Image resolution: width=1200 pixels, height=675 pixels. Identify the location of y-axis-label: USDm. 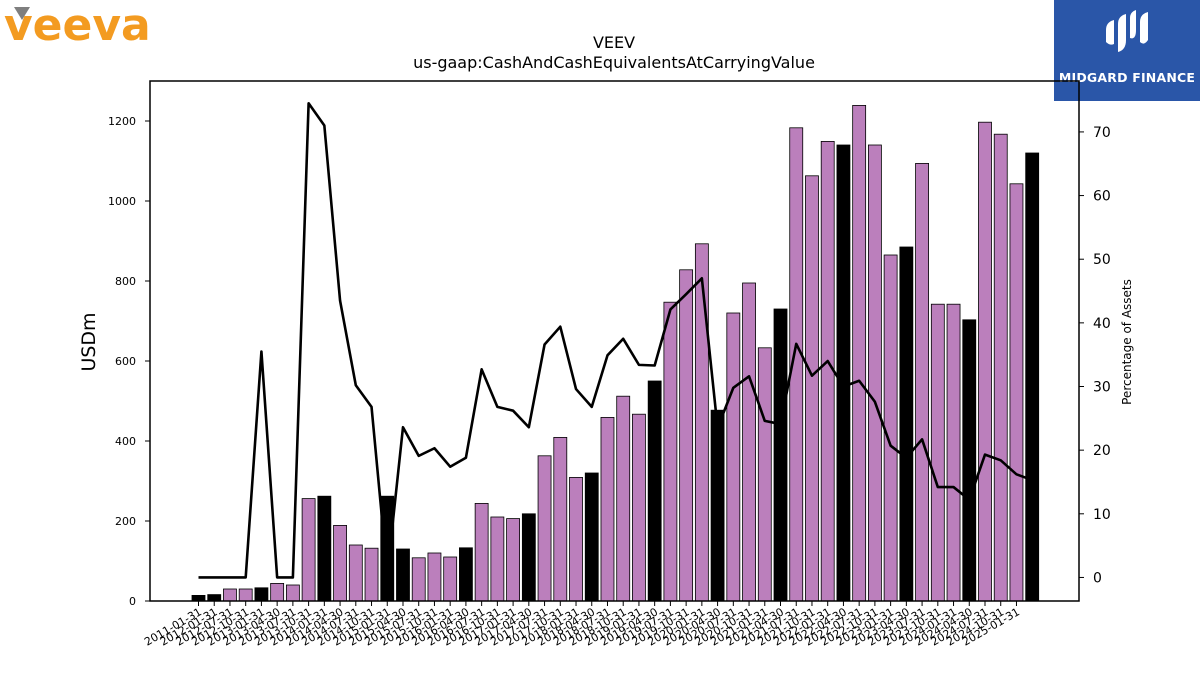
(89, 341).